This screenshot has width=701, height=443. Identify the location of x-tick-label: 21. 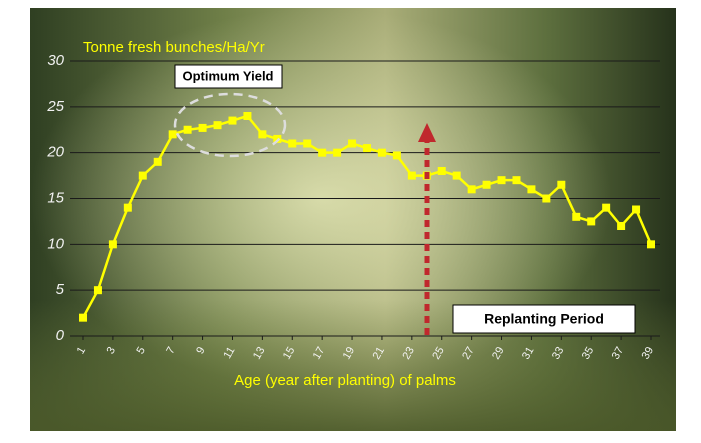
(379, 353).